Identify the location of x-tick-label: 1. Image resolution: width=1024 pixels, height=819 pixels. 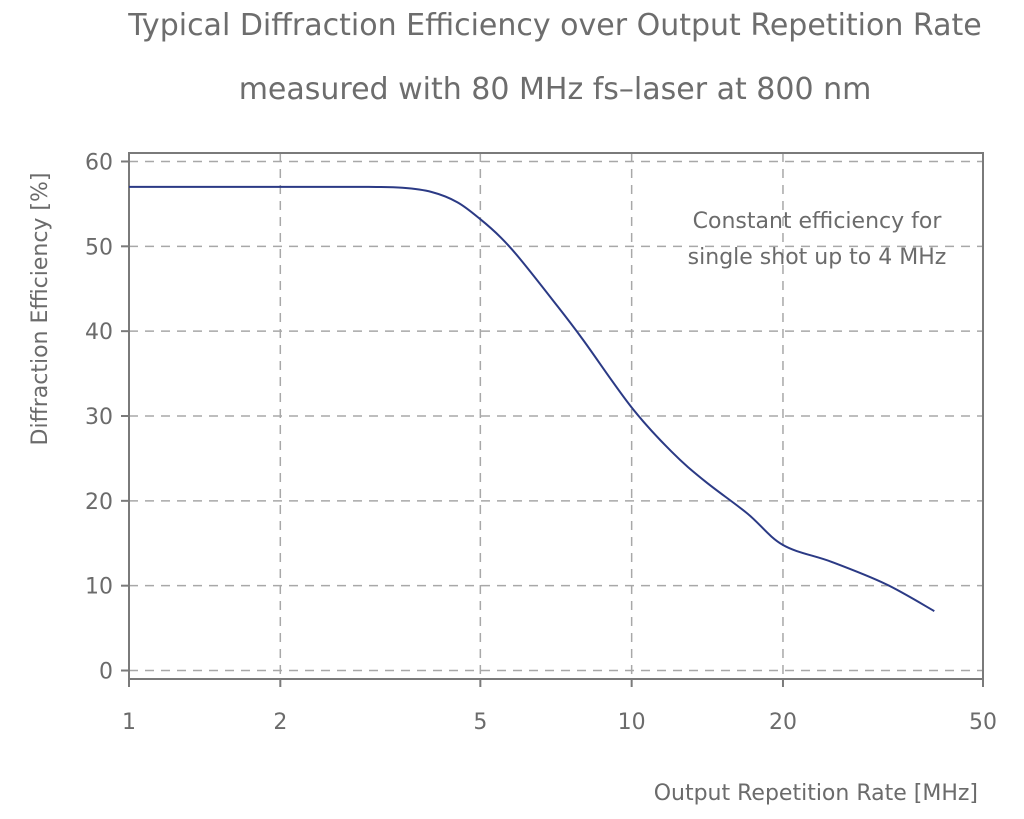
(129, 722).